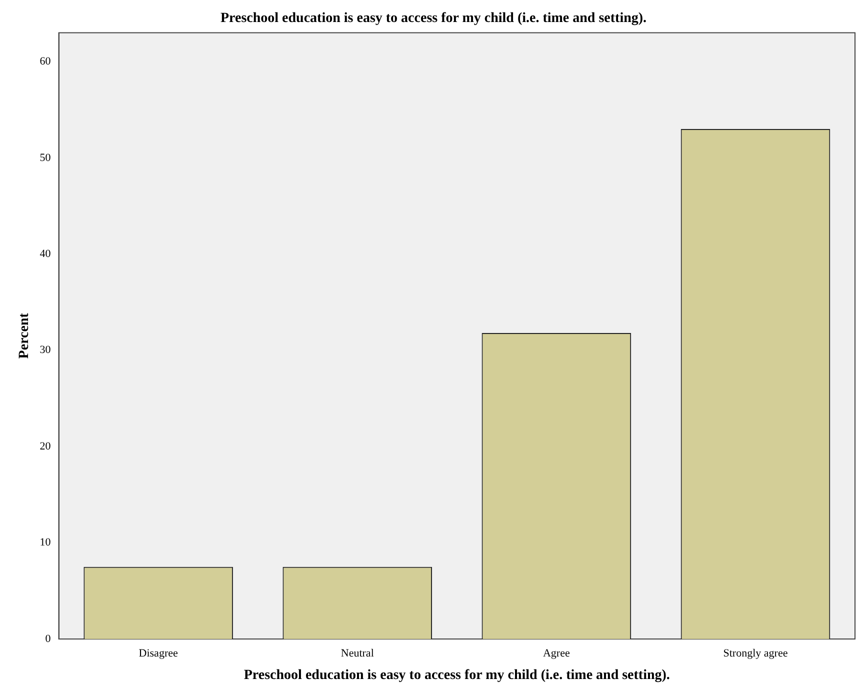 This screenshot has width=867, height=696. I want to click on y-tick-label: 30, so click(46, 350).